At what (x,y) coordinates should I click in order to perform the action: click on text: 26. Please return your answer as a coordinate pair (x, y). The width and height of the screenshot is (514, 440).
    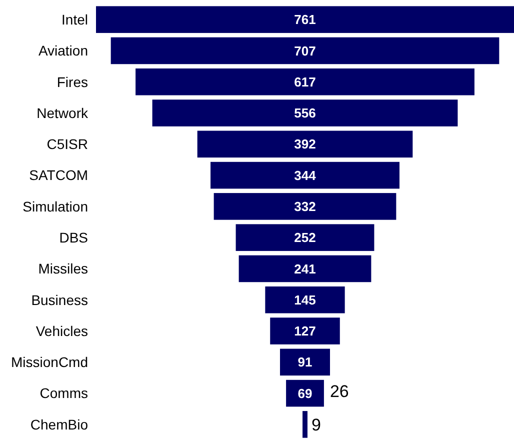
    Looking at the image, I should click on (339, 392).